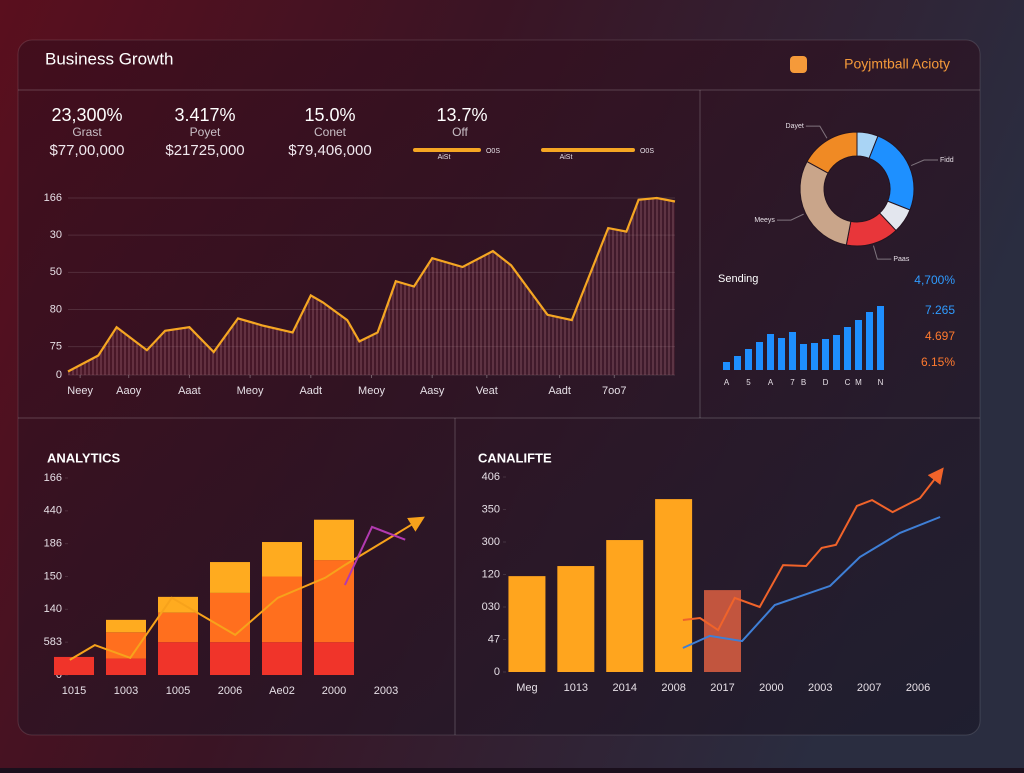  What do you see at coordinates (56, 347) in the screenshot?
I see `y-tick-label: 75` at bounding box center [56, 347].